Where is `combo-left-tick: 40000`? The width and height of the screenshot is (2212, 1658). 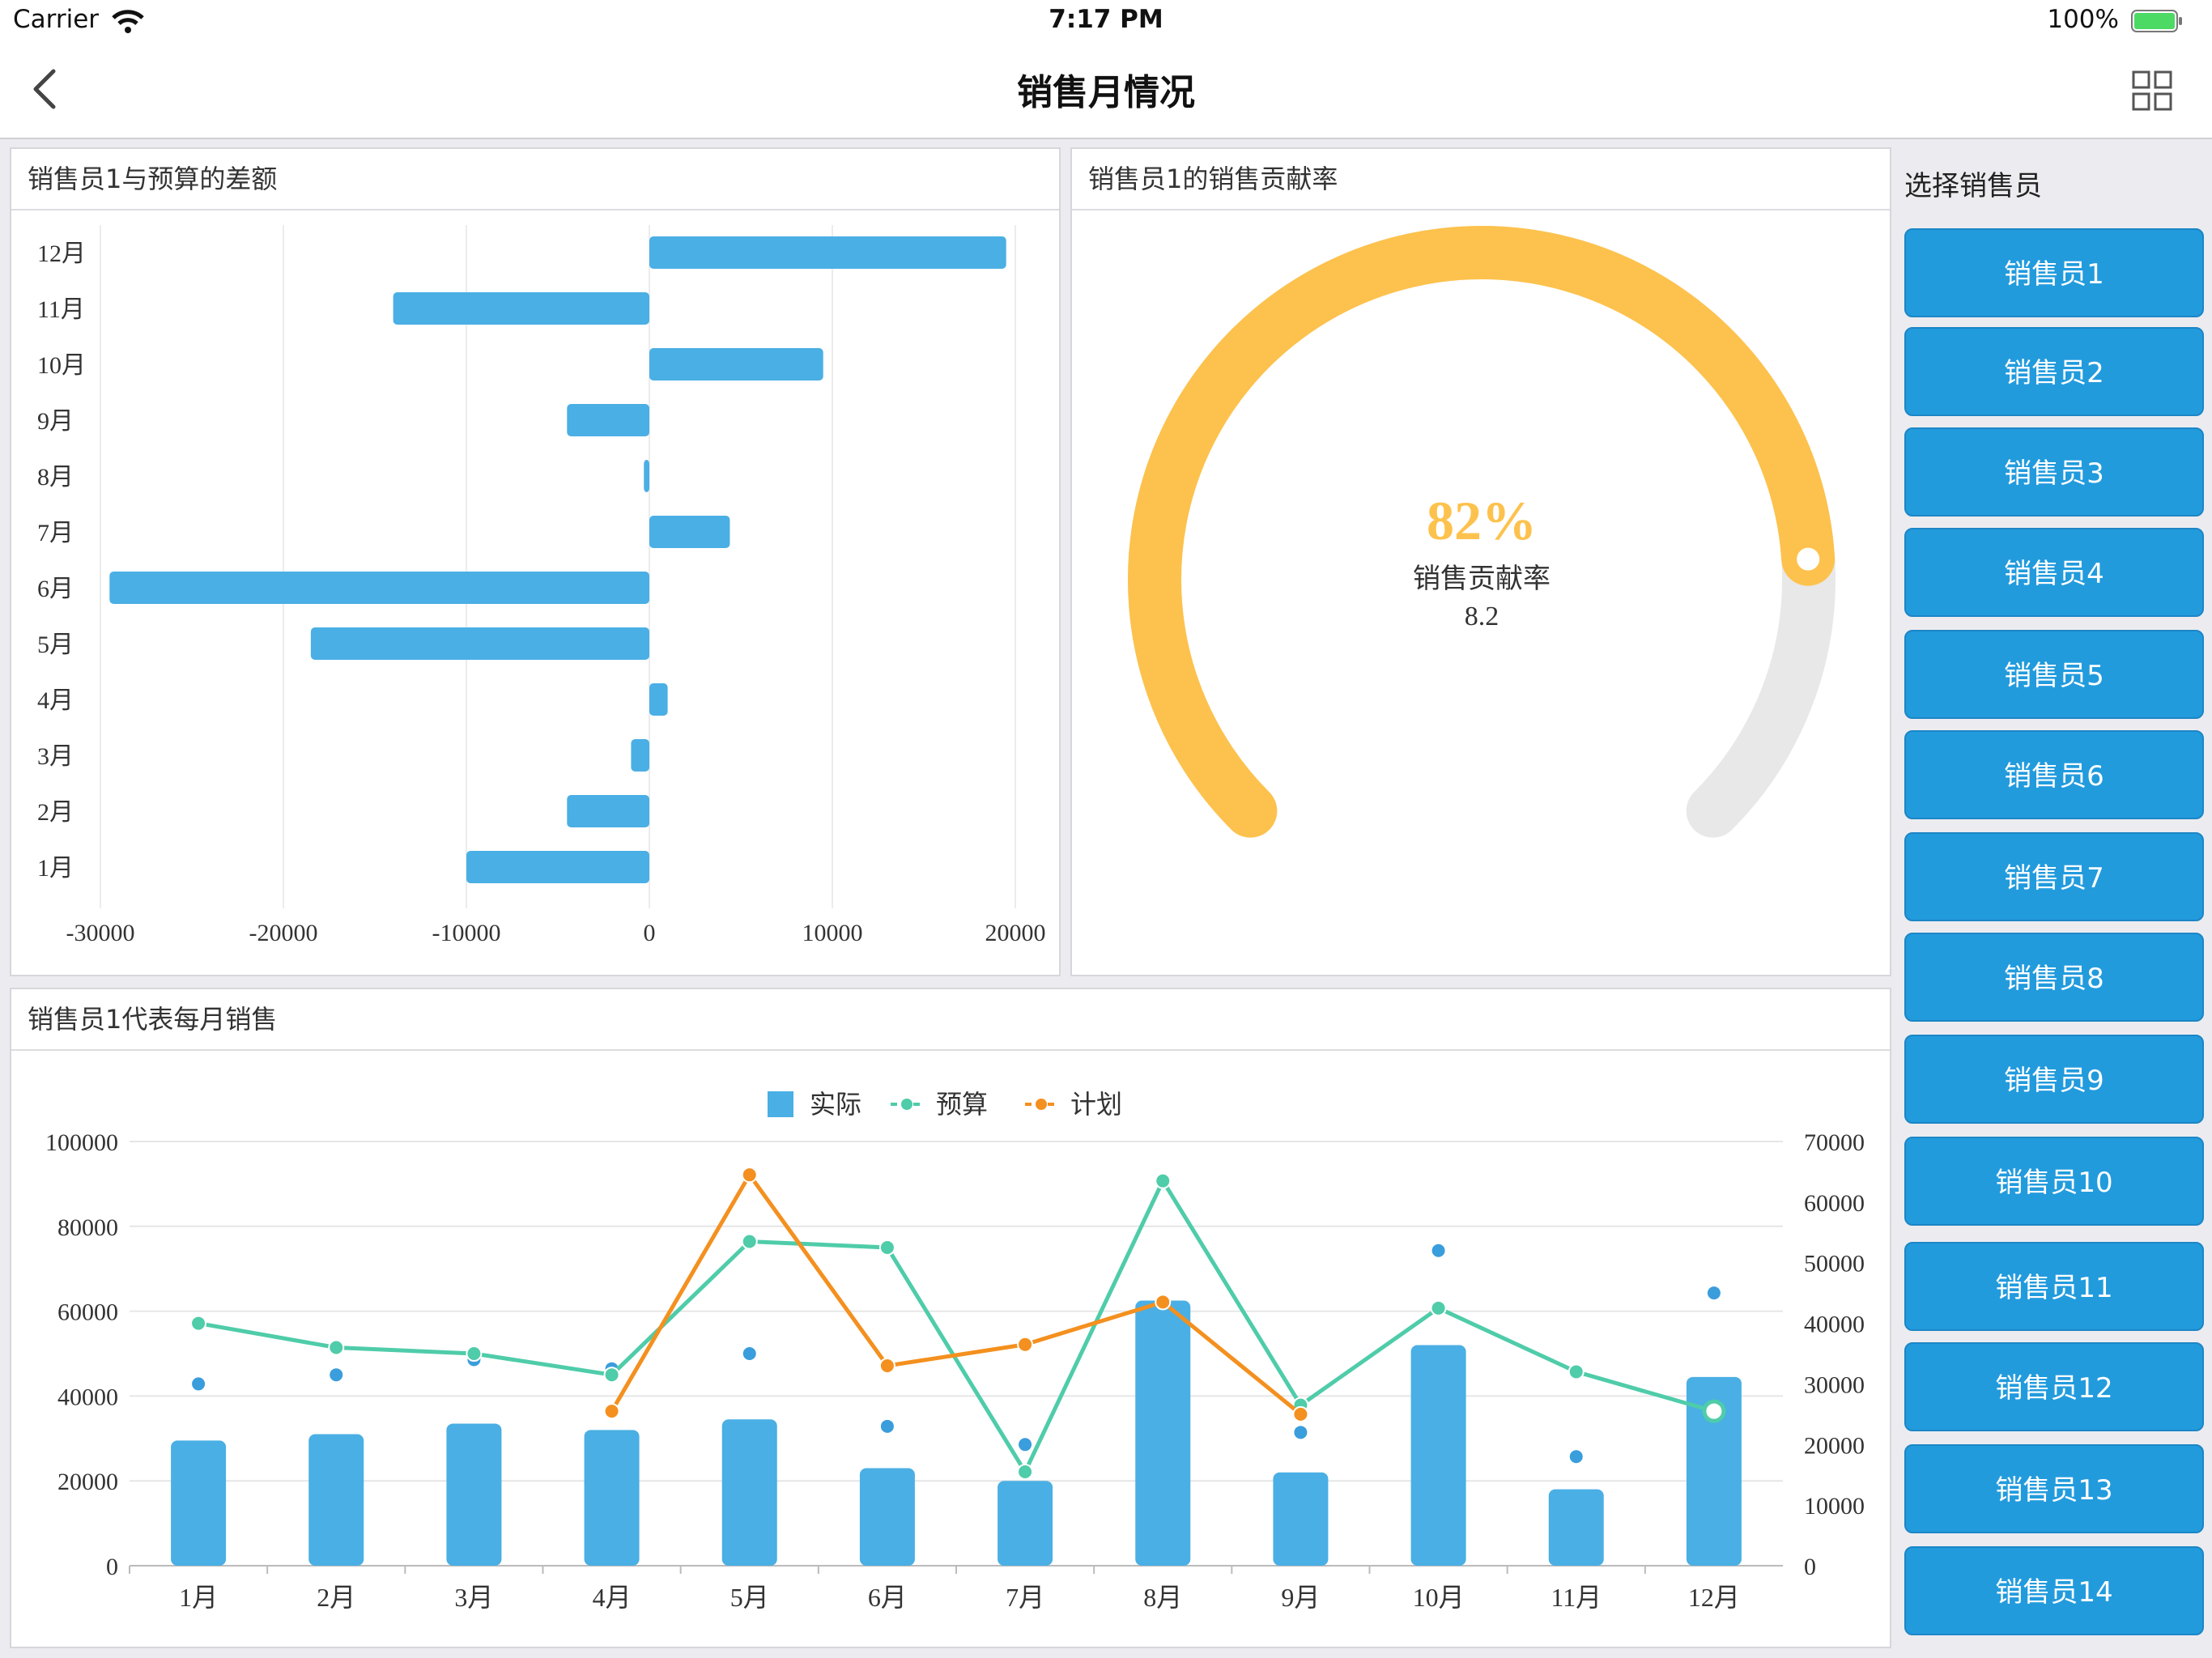
combo-left-tick: 40000 is located at coordinates (87, 1397).